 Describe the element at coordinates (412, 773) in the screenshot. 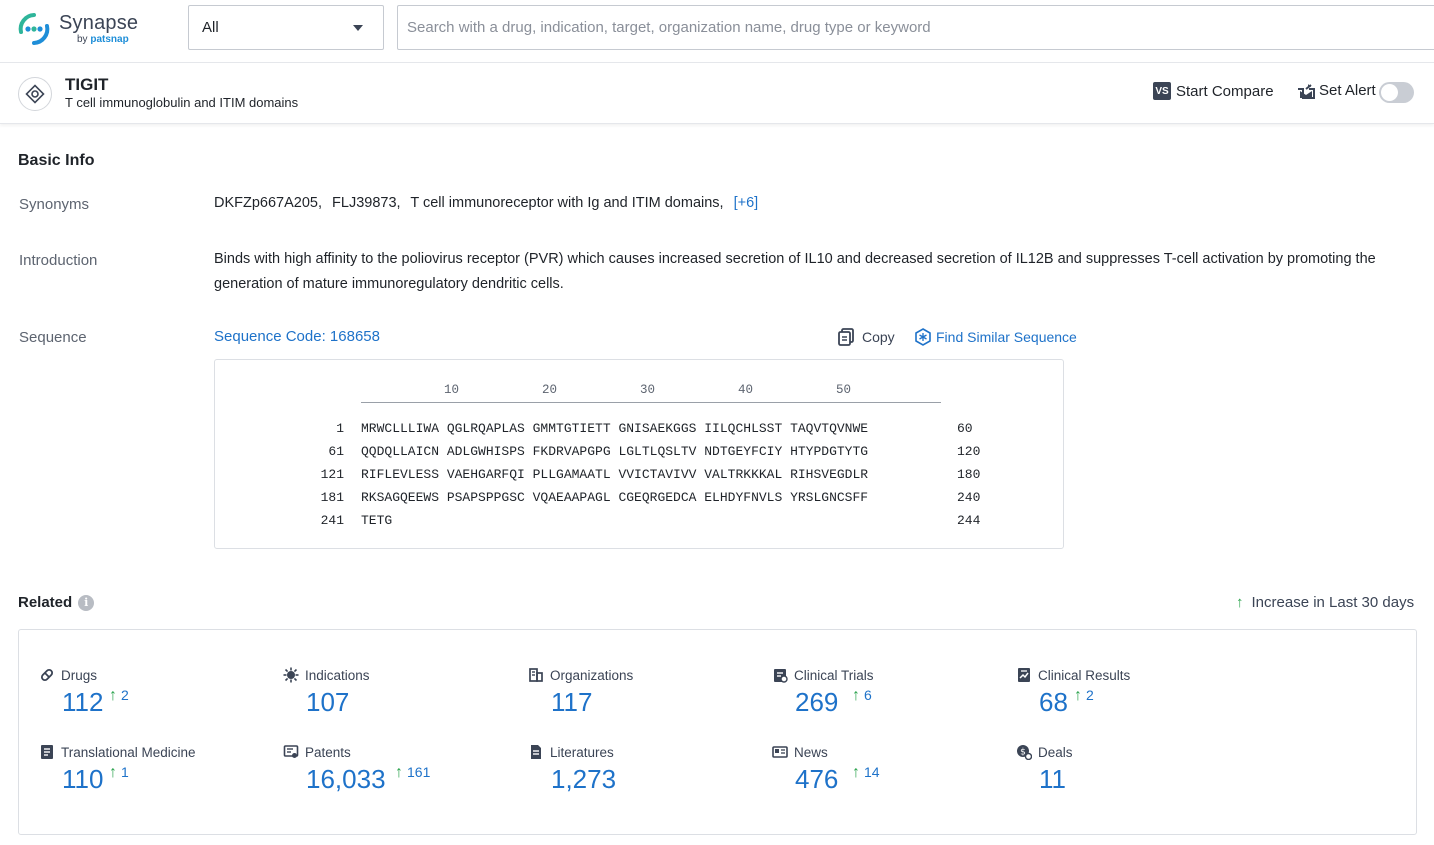

I see `stat-increase: ↑ 161` at that location.